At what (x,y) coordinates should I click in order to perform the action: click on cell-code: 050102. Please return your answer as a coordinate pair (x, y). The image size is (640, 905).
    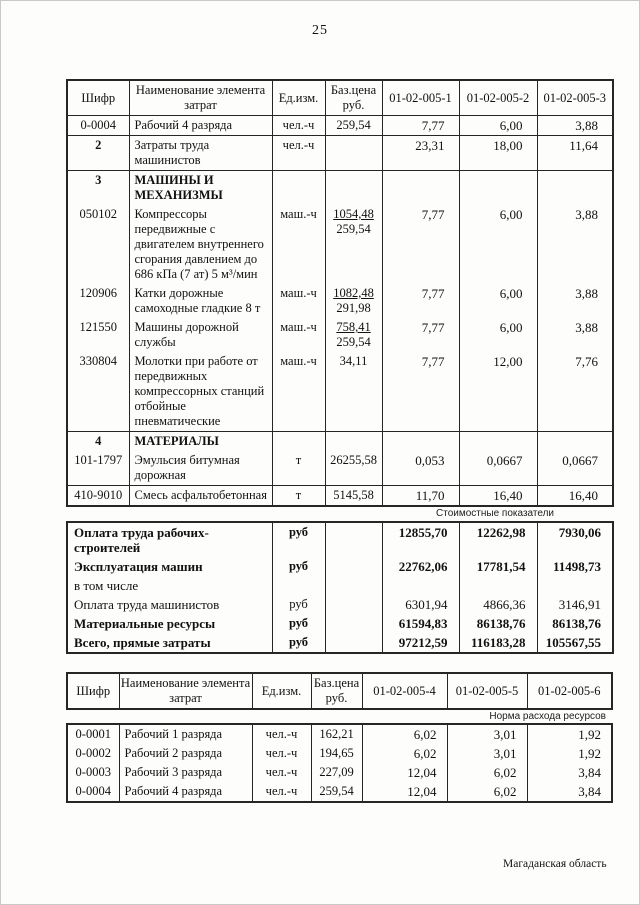
    Looking at the image, I should click on (98, 244).